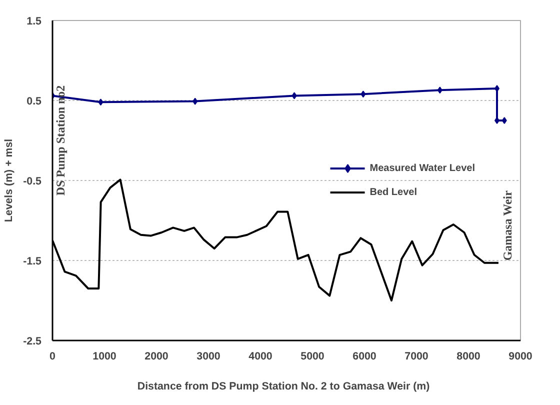 Image resolution: width=560 pixels, height=405 pixels. I want to click on y-tick-label: -1.5, so click(32, 262).